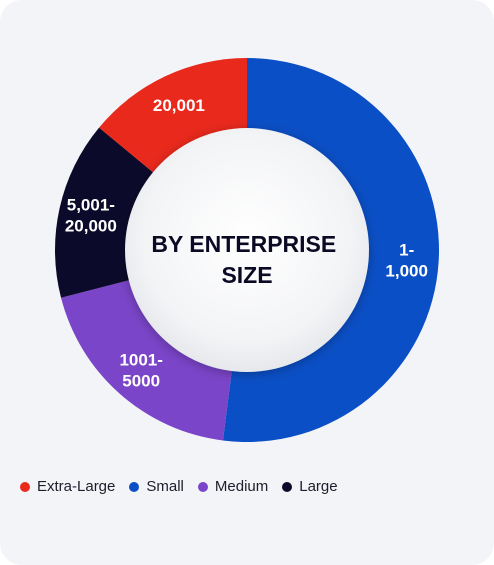 The height and width of the screenshot is (565, 494). I want to click on legend-item-large: Large, so click(310, 486).